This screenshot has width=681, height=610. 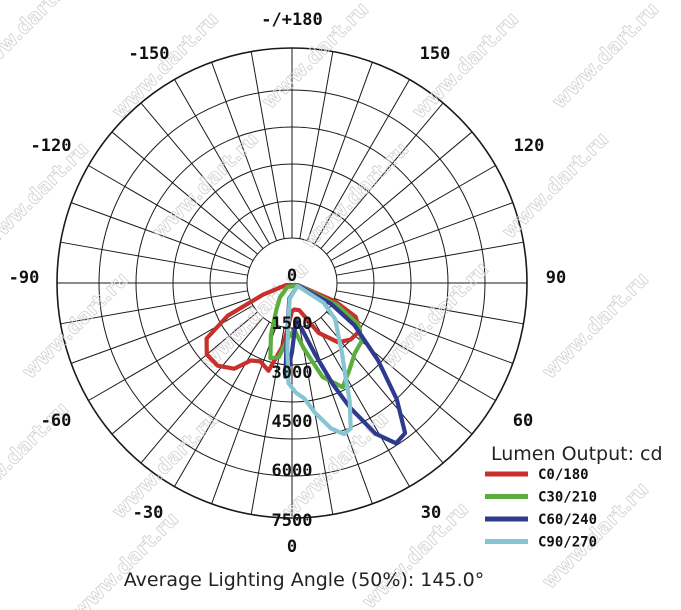 What do you see at coordinates (563, 475) in the screenshot?
I see `legend-label: C0/180` at bounding box center [563, 475].